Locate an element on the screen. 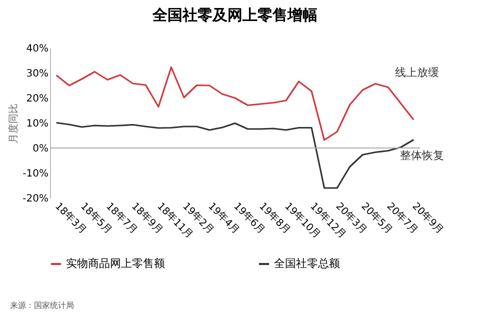 Image resolution: width=500 pixels, height=329 pixels. y-tick-label: 30% is located at coordinates (37, 74).